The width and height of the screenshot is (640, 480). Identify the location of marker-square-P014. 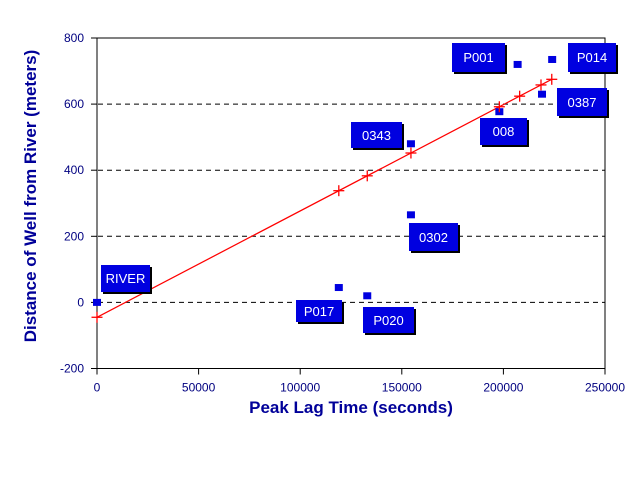
(552, 59).